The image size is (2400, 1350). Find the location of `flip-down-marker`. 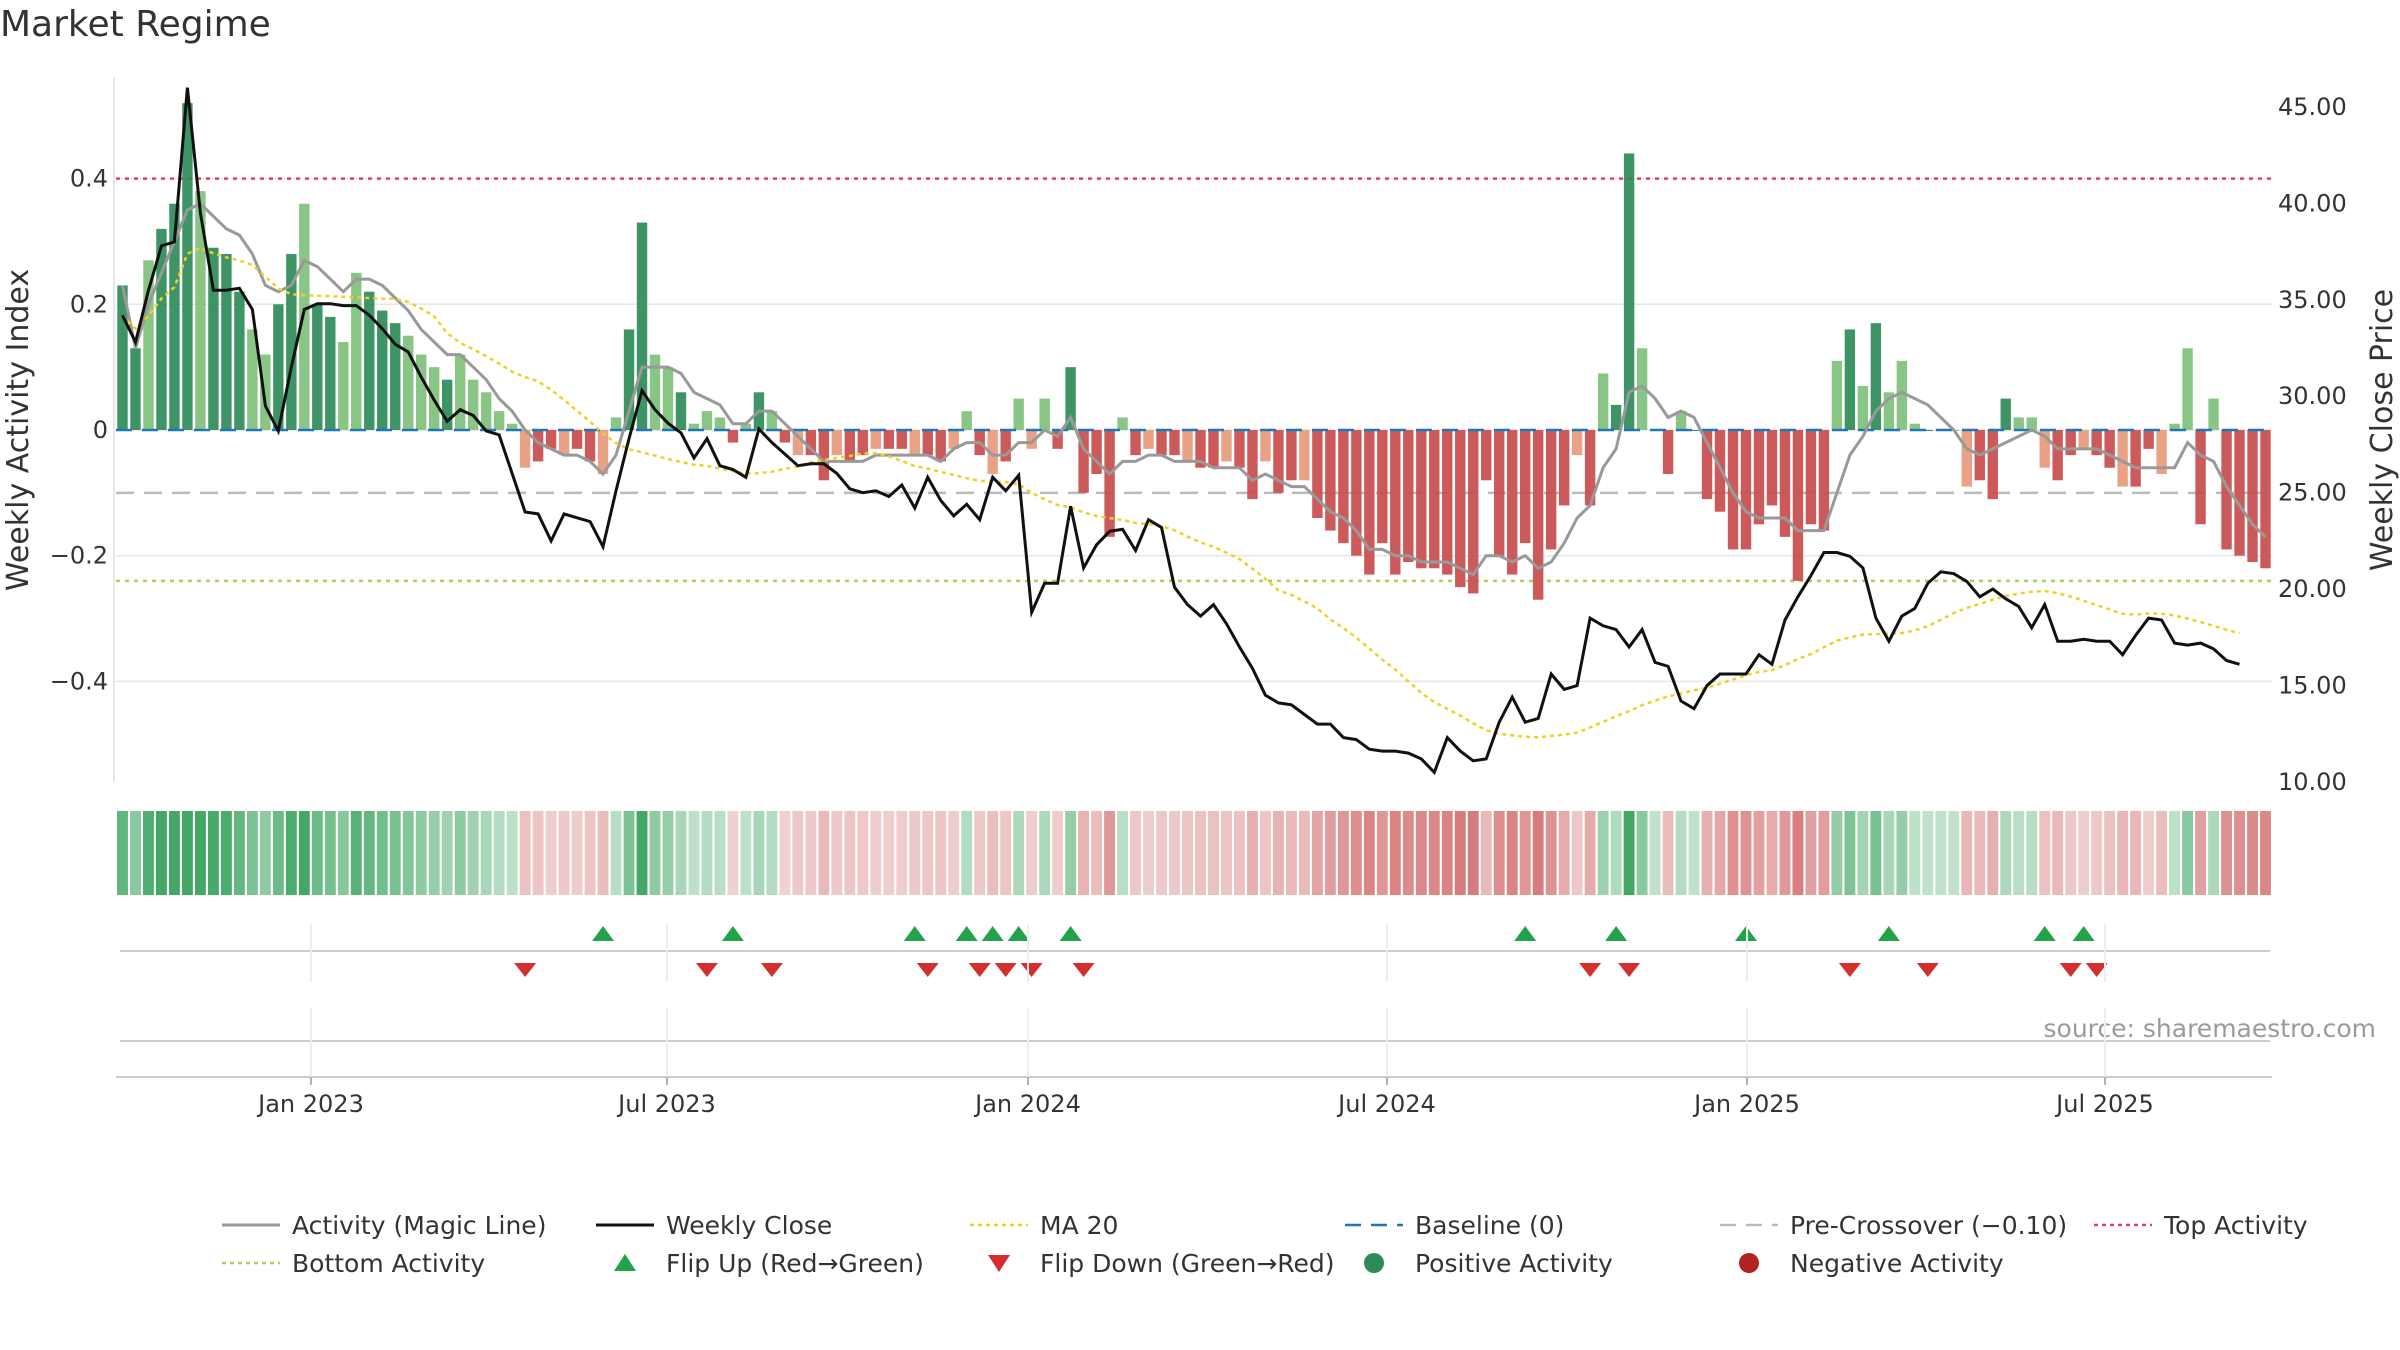

flip-down-marker is located at coordinates (706, 970).